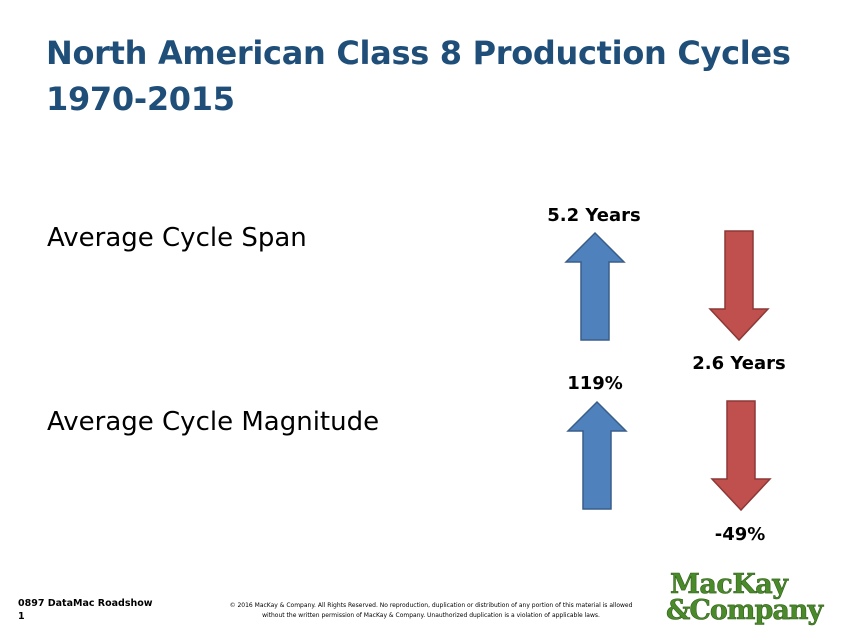  I want to click on magnitude-arrow-up-icon, so click(597, 455).